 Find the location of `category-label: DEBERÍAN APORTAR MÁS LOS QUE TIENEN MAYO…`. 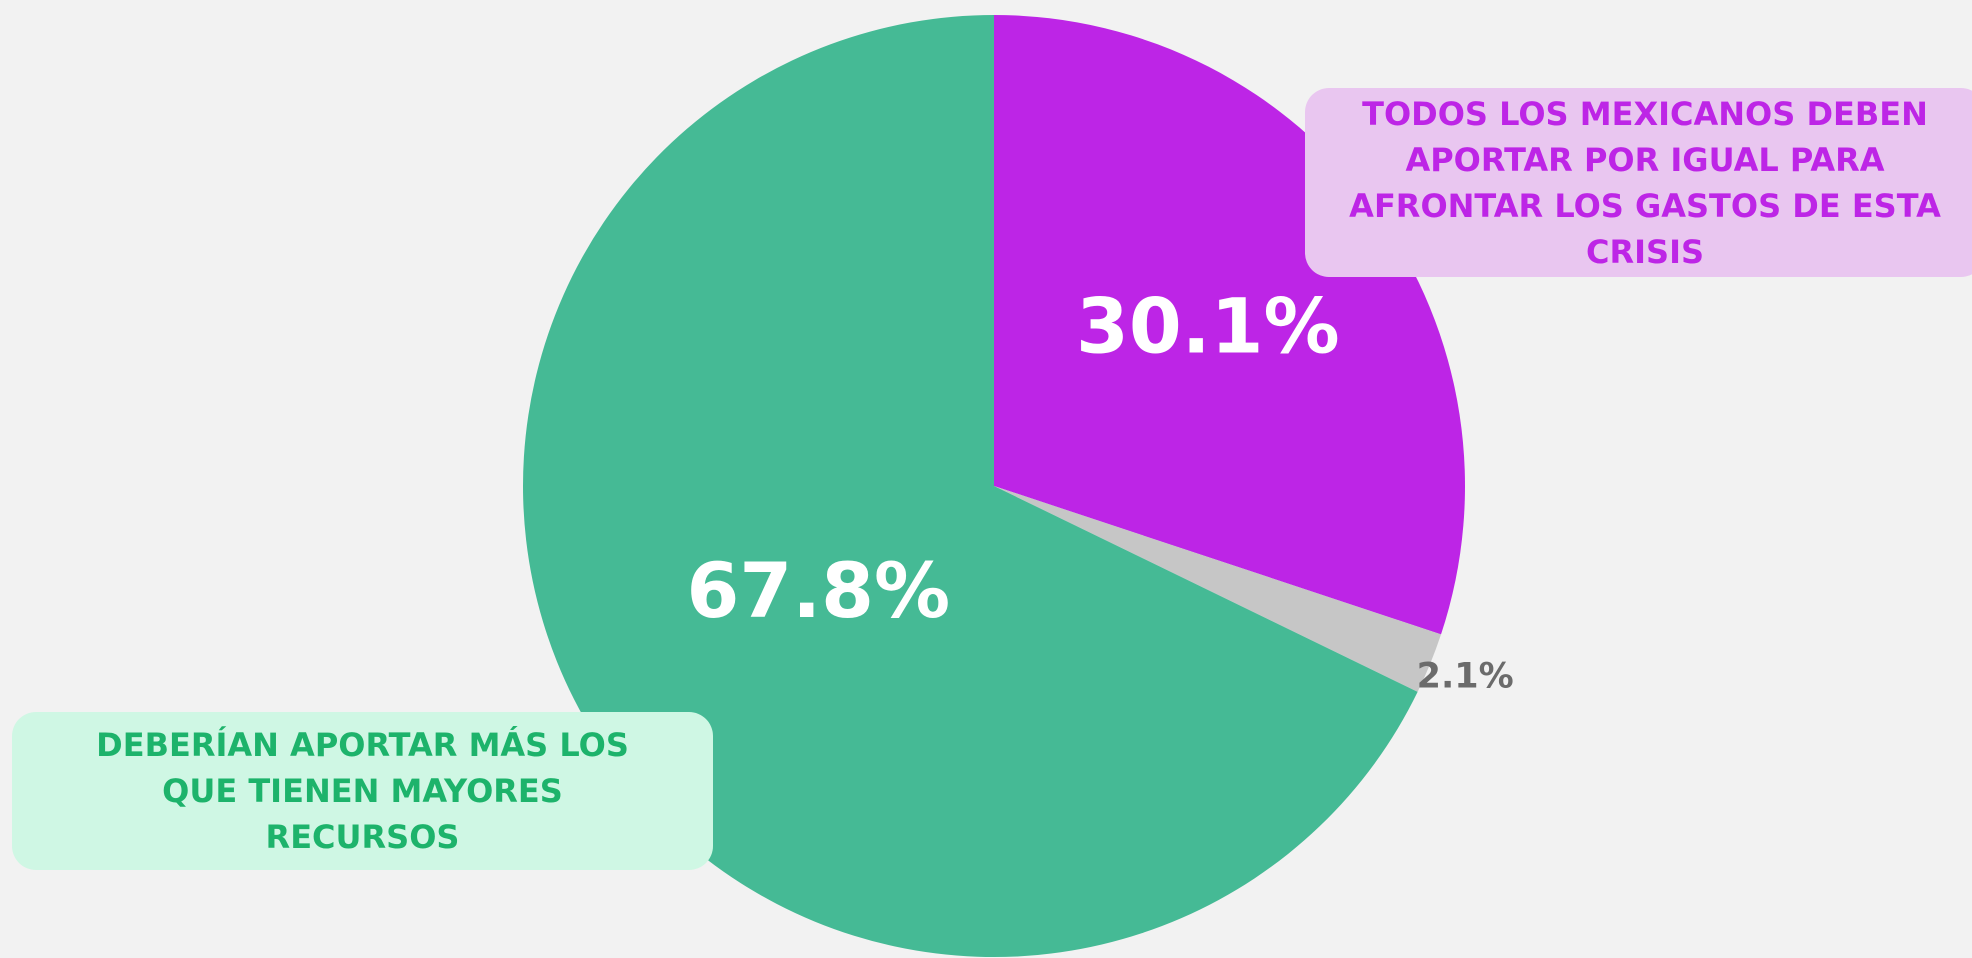

category-label: DEBERÍAN APORTAR MÁS LOS QUE TIENEN MAYO… is located at coordinates (362, 791).